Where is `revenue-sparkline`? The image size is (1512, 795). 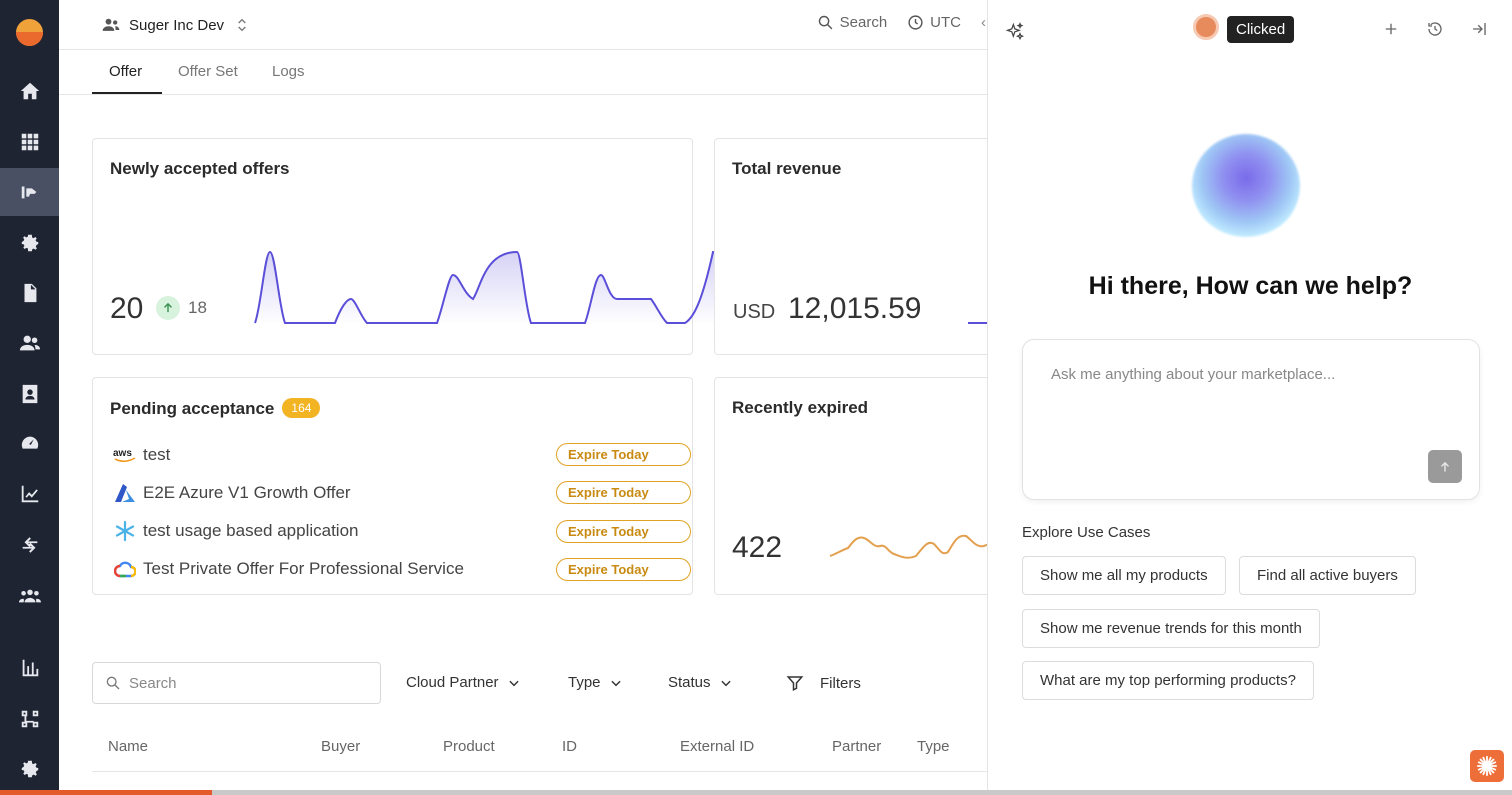 revenue-sparkline is located at coordinates (985, 323).